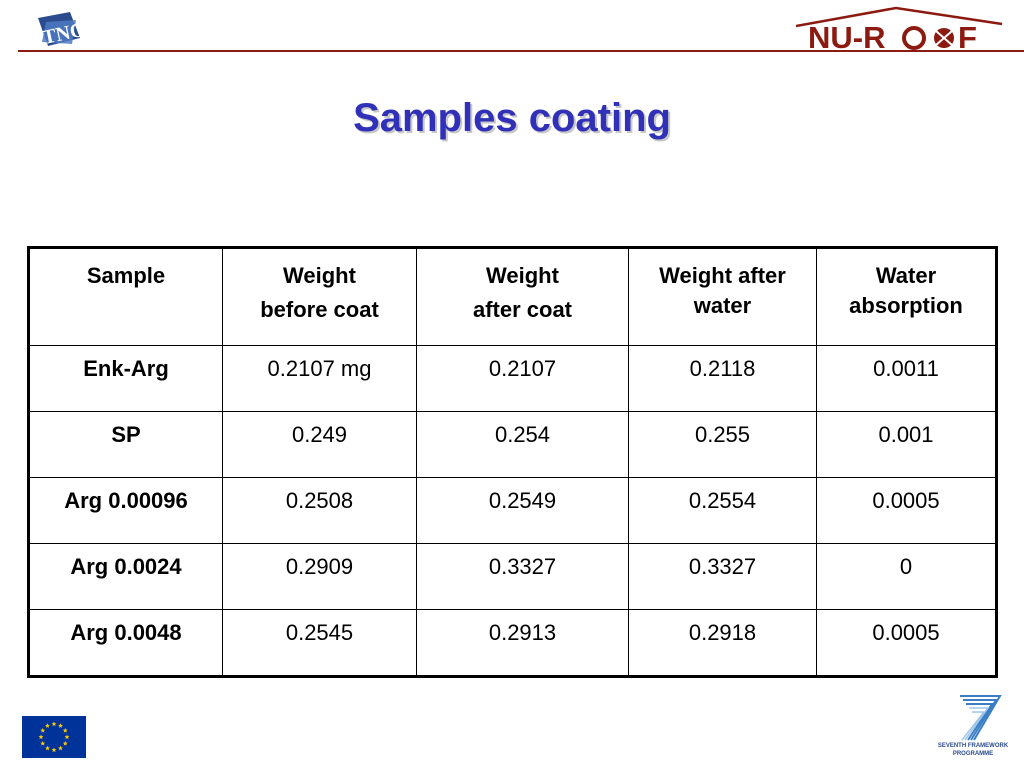 The image size is (1024, 768). I want to click on weight-after-coat-cell: 0.2549, so click(522, 510).